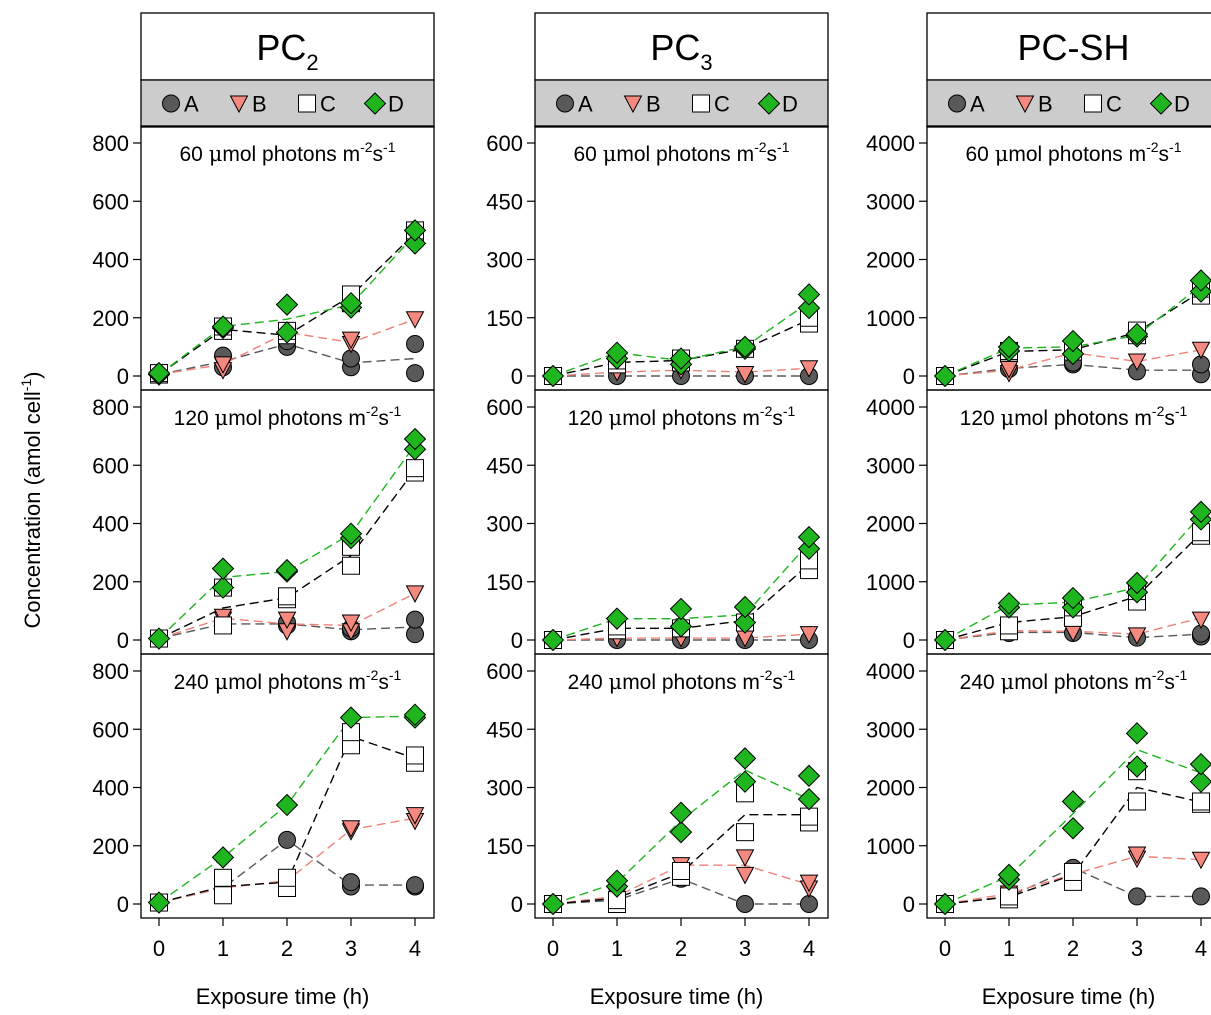 Image resolution: width=1211 pixels, height=1015 pixels. I want to click on y-tick-label: 400, so click(110, 260).